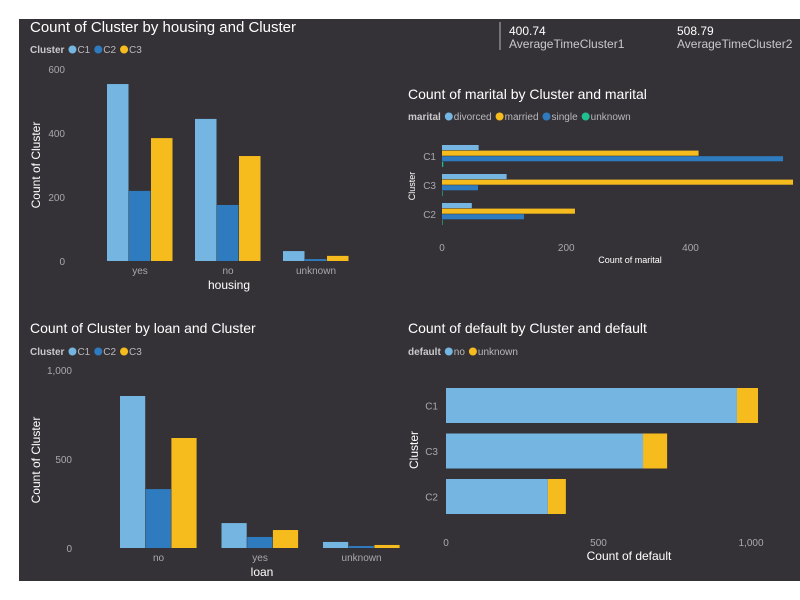 The width and height of the screenshot is (800, 600). Describe the element at coordinates (124, 351) in the screenshot. I see `loan-legend-marker-C3` at that location.